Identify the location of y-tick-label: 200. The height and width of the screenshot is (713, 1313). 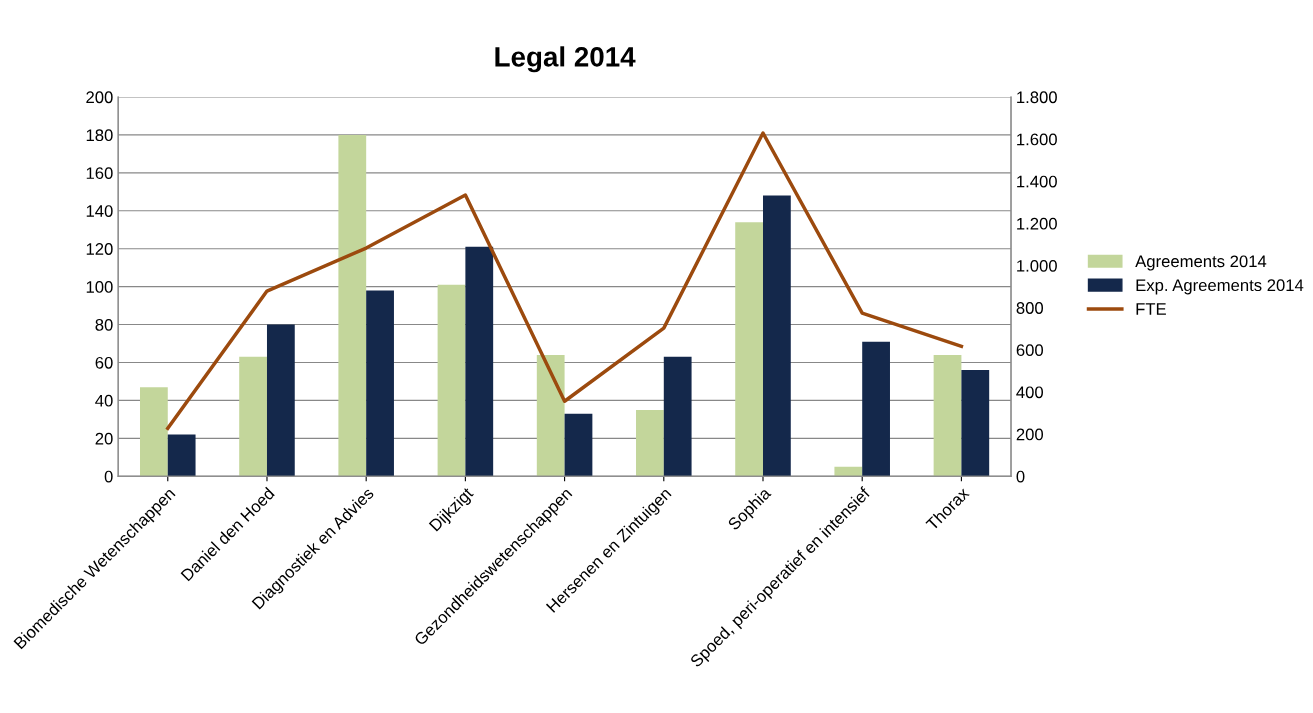
(99, 97).